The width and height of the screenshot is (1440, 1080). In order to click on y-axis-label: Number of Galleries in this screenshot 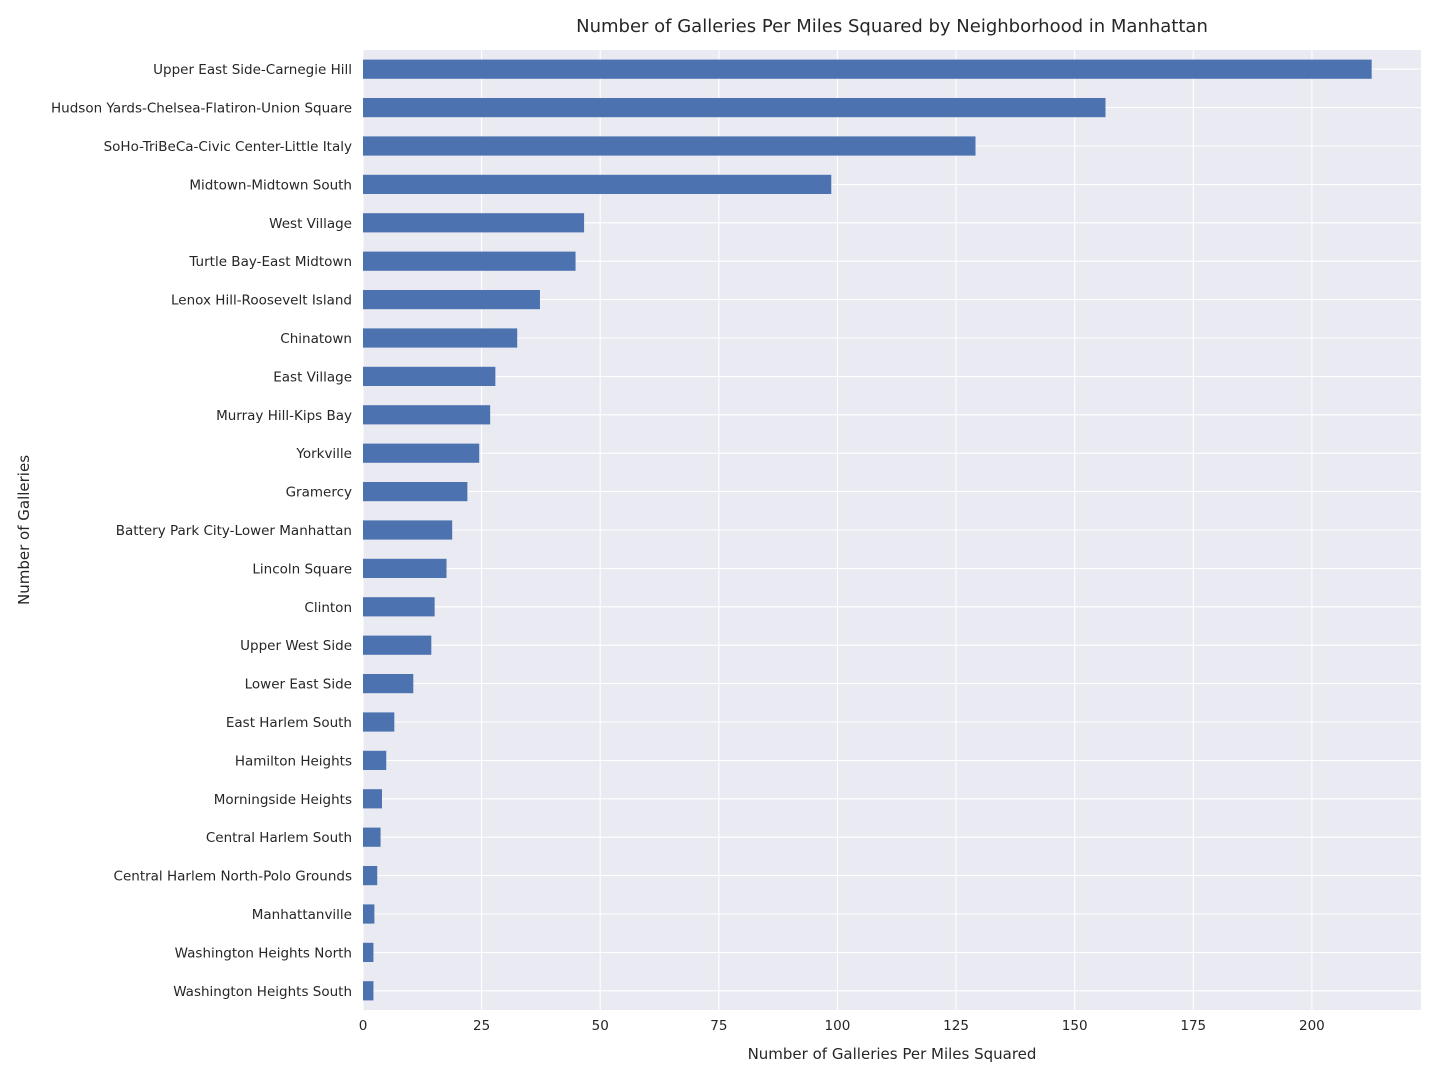, I will do `click(24, 530)`.